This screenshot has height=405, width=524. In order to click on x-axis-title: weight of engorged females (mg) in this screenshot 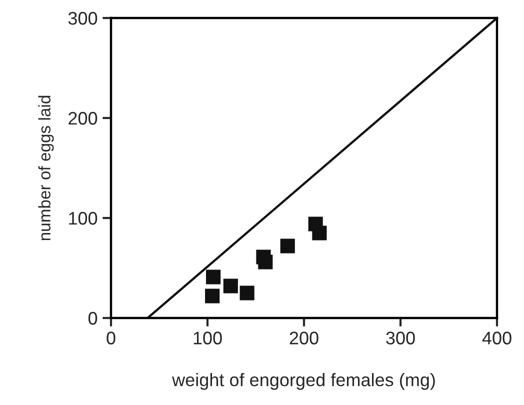, I will do `click(303, 381)`.